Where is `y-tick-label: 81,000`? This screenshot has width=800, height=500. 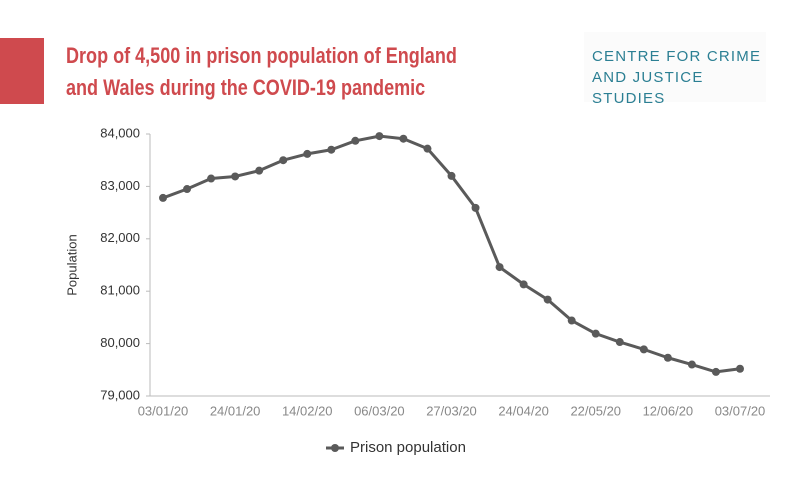 y-tick-label: 81,000 is located at coordinates (120, 290).